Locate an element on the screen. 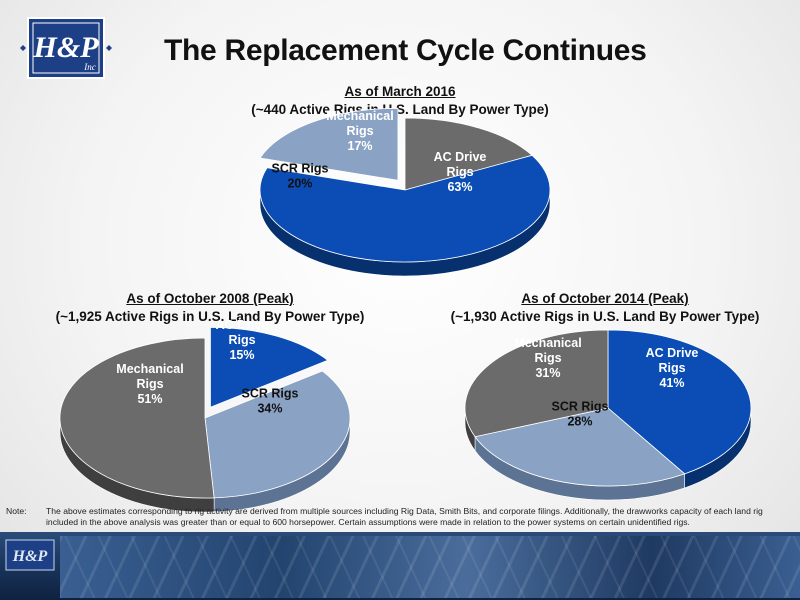 This screenshot has height=600, width=800. pie-label-line: 17% is located at coordinates (359, 146).